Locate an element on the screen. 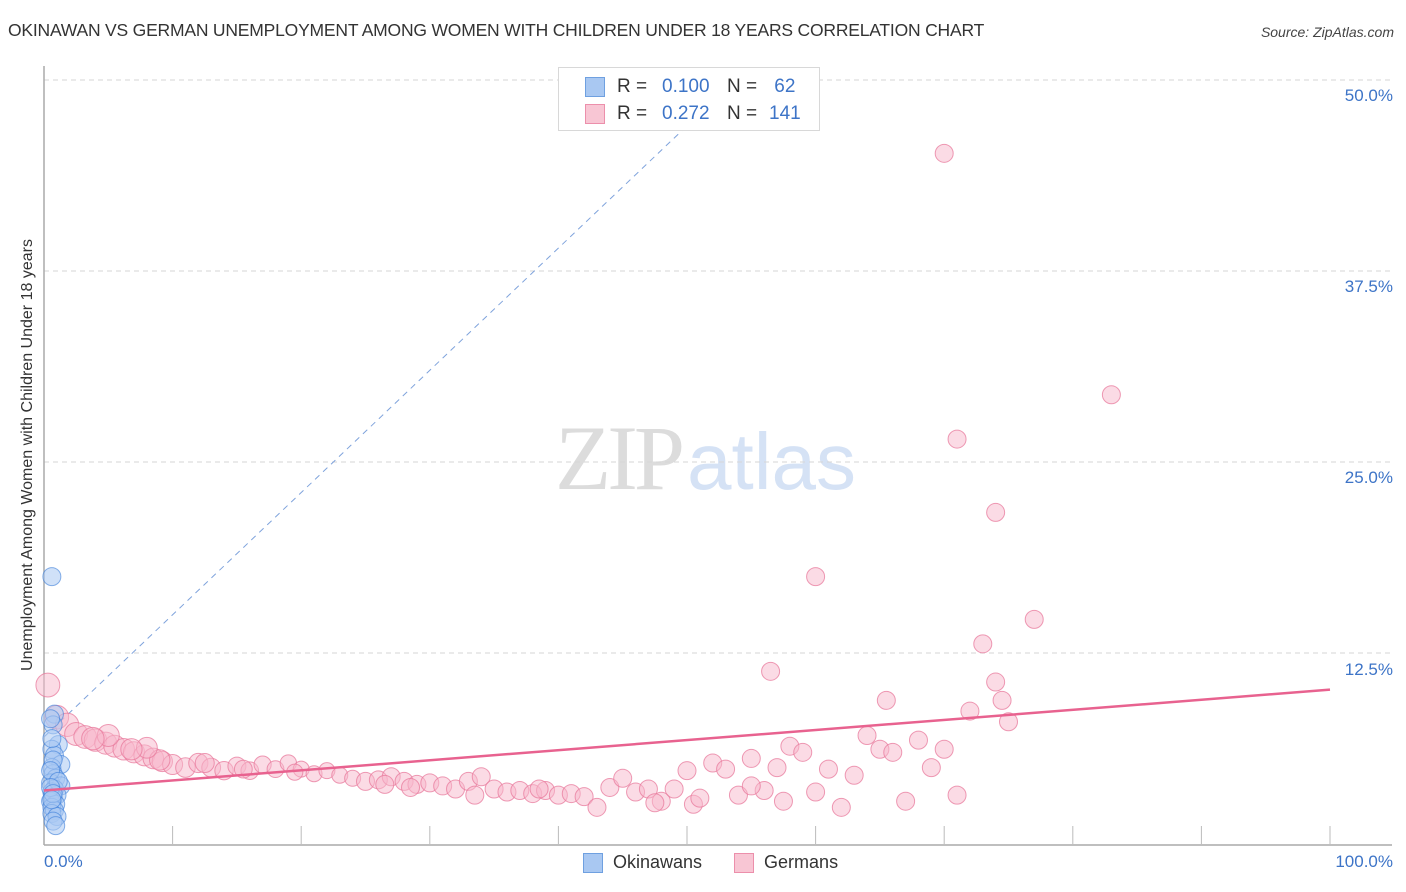  stats-legend-row-okinawans: R = 0.100 N = 62 is located at coordinates (690, 87).